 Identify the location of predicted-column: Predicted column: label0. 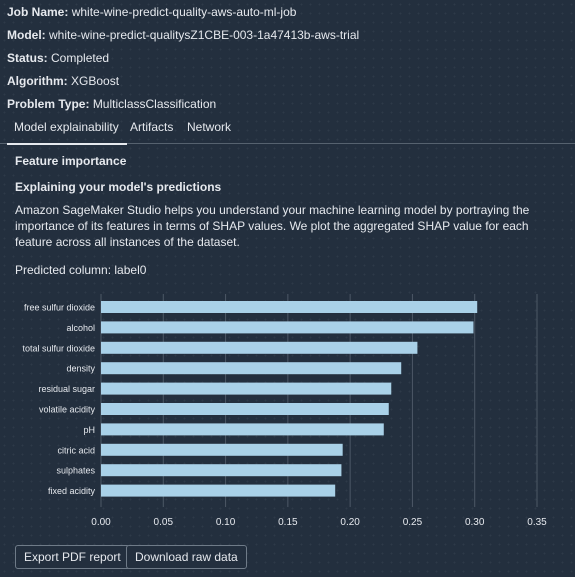
(81, 270).